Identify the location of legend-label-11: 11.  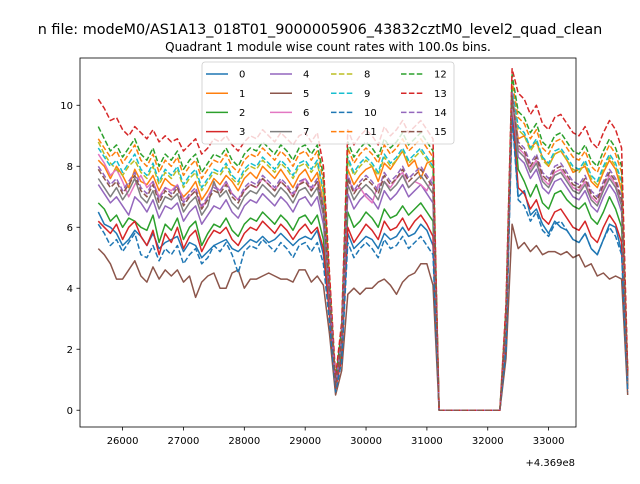
(370, 132).